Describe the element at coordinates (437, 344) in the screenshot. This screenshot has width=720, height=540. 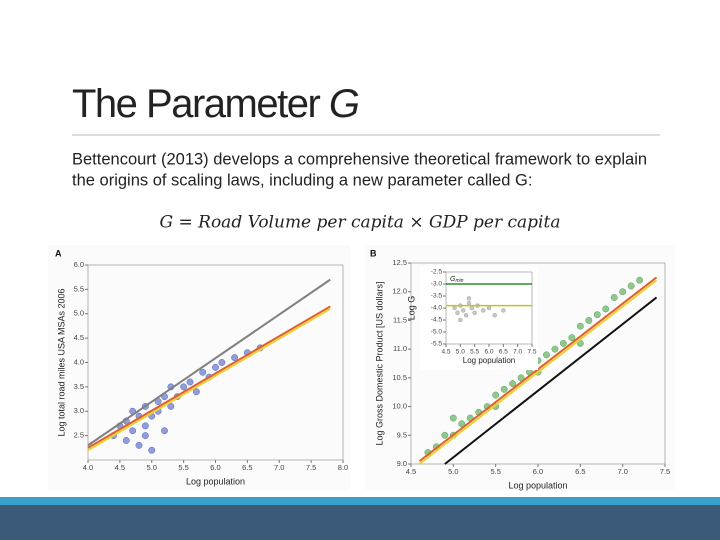
I see `y-tick-label: -5.5` at that location.